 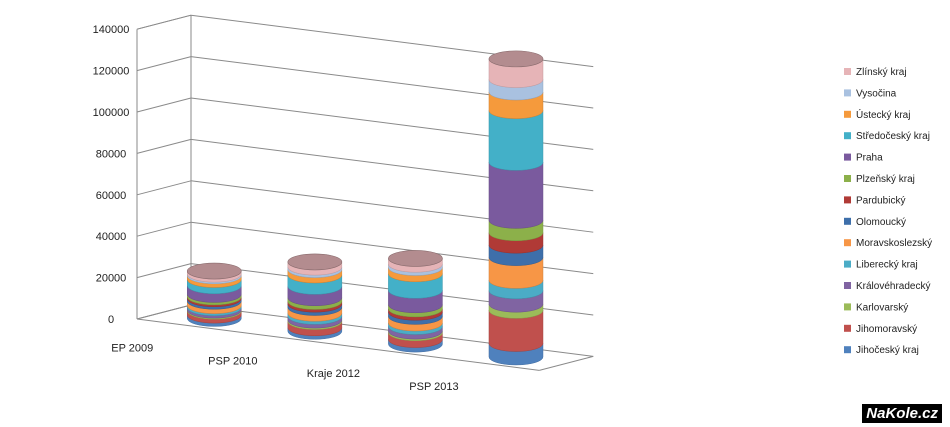 I want to click on legend-label: Olomoucký, so click(x=881, y=222).